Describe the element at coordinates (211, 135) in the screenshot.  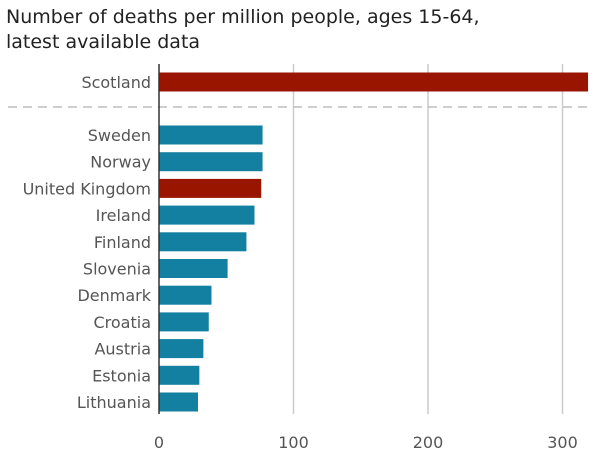
I see `bar-sweden` at that location.